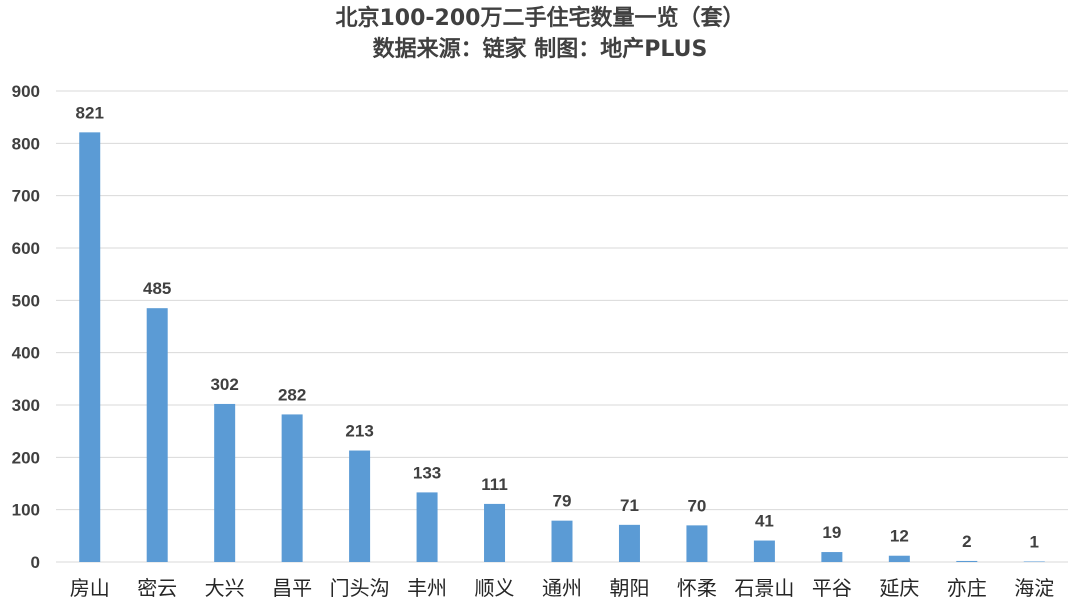  What do you see at coordinates (26, 405) in the screenshot?
I see `y-tick-label: 300` at bounding box center [26, 405].